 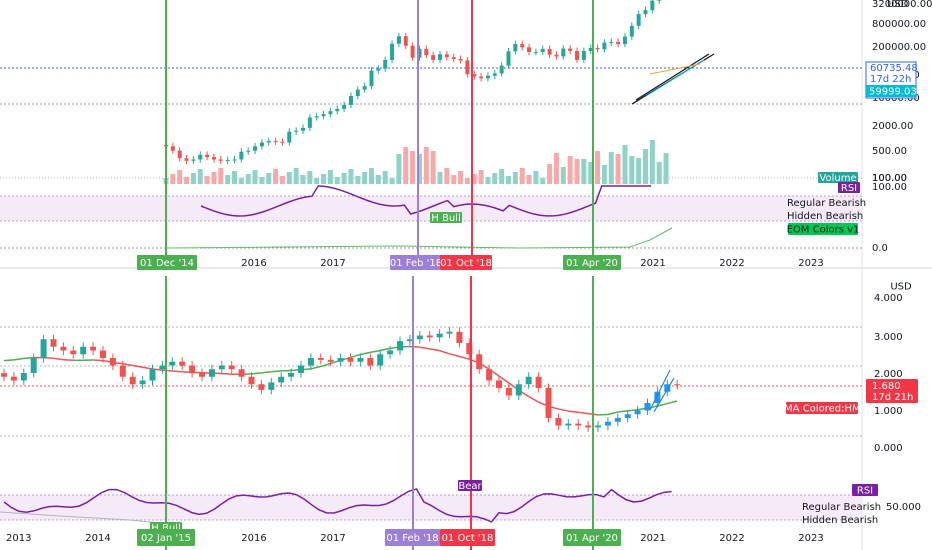 What do you see at coordinates (253, 538) in the screenshot?
I see `bottom-x-label: 2016` at bounding box center [253, 538].